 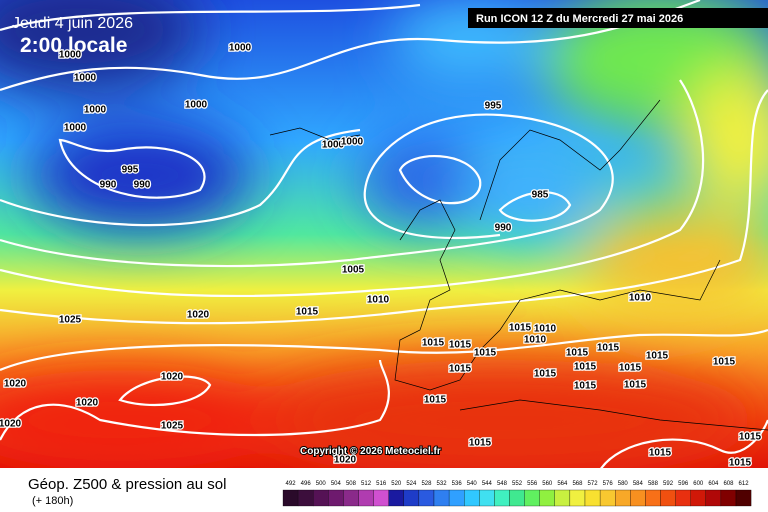 I want to click on colorbar-label: 600, so click(x=698, y=484).